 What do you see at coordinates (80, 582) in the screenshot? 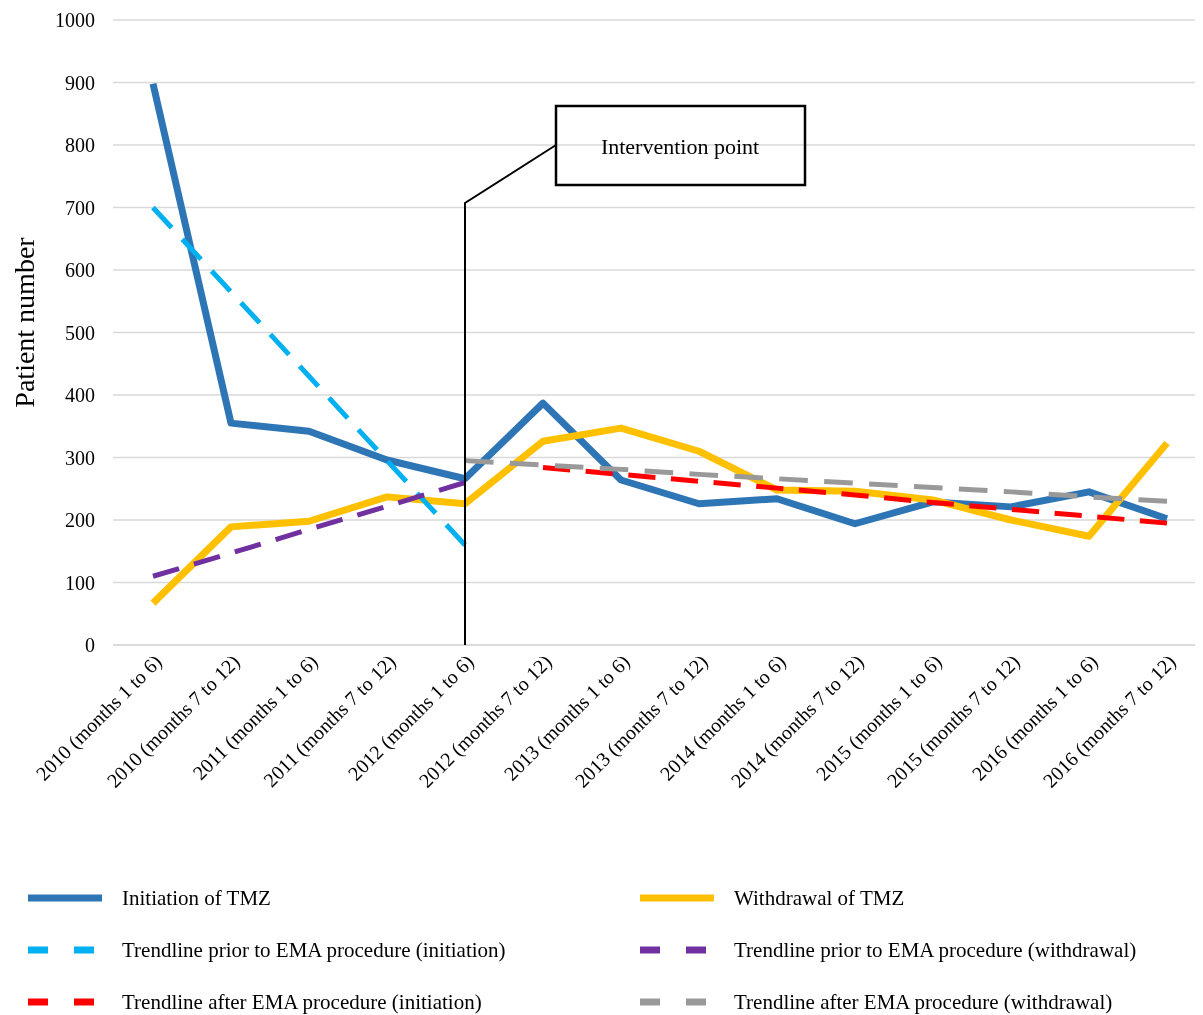
I see `y-tick-label: 100` at bounding box center [80, 582].